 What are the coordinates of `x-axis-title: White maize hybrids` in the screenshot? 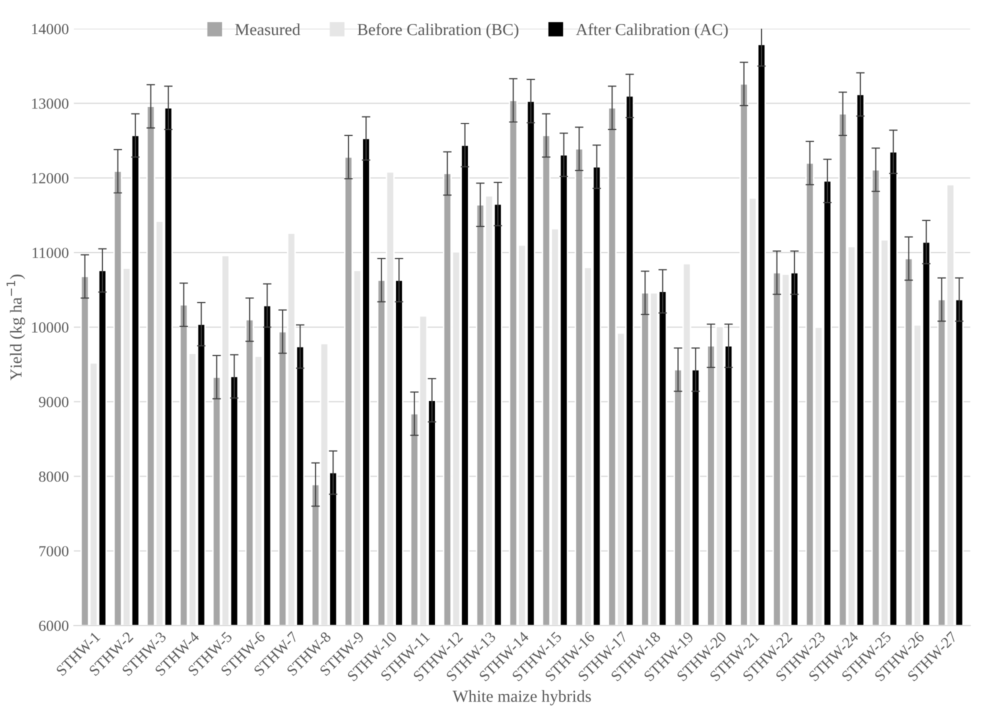 It's located at (521, 698).